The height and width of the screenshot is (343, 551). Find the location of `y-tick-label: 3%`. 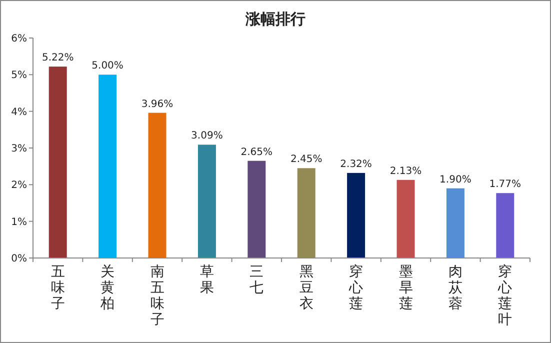

y-tick-label: 3% is located at coordinates (19, 149).